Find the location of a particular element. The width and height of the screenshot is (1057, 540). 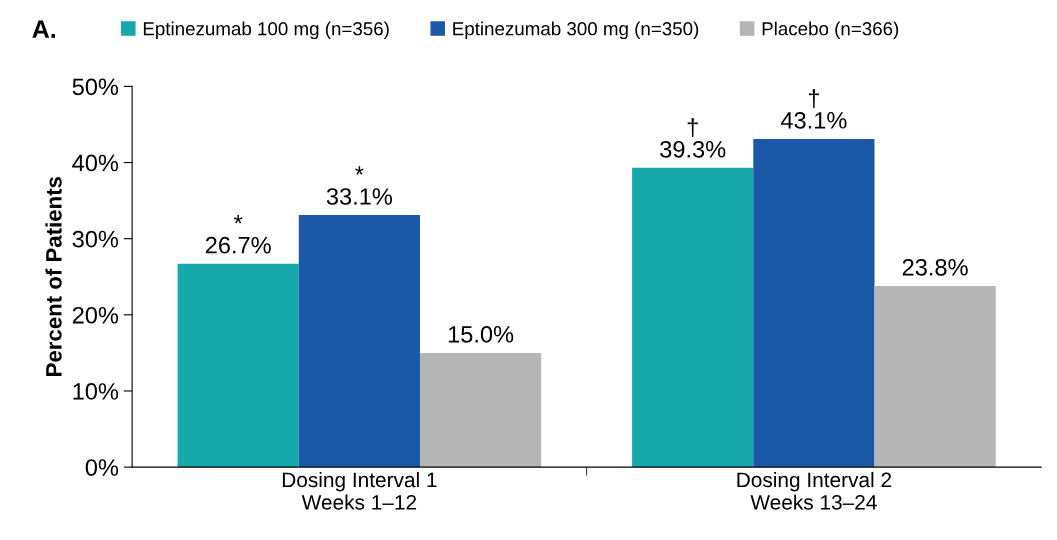

data-label: * 33.1% is located at coordinates (359, 185).